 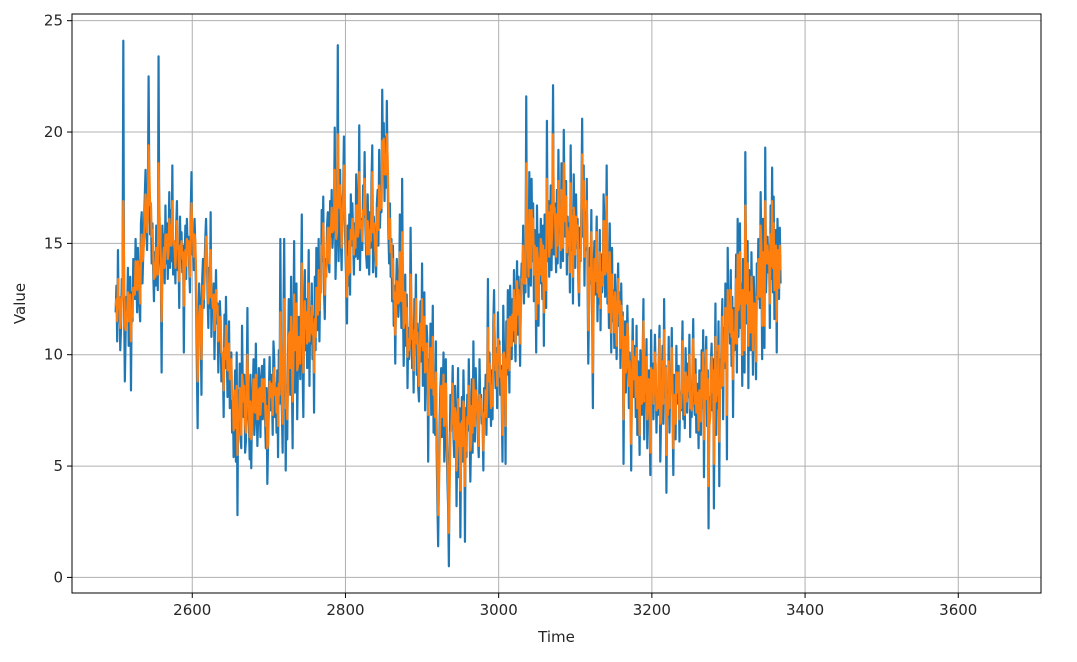 I want to click on x-tick-label: 3600, so click(x=958, y=610).